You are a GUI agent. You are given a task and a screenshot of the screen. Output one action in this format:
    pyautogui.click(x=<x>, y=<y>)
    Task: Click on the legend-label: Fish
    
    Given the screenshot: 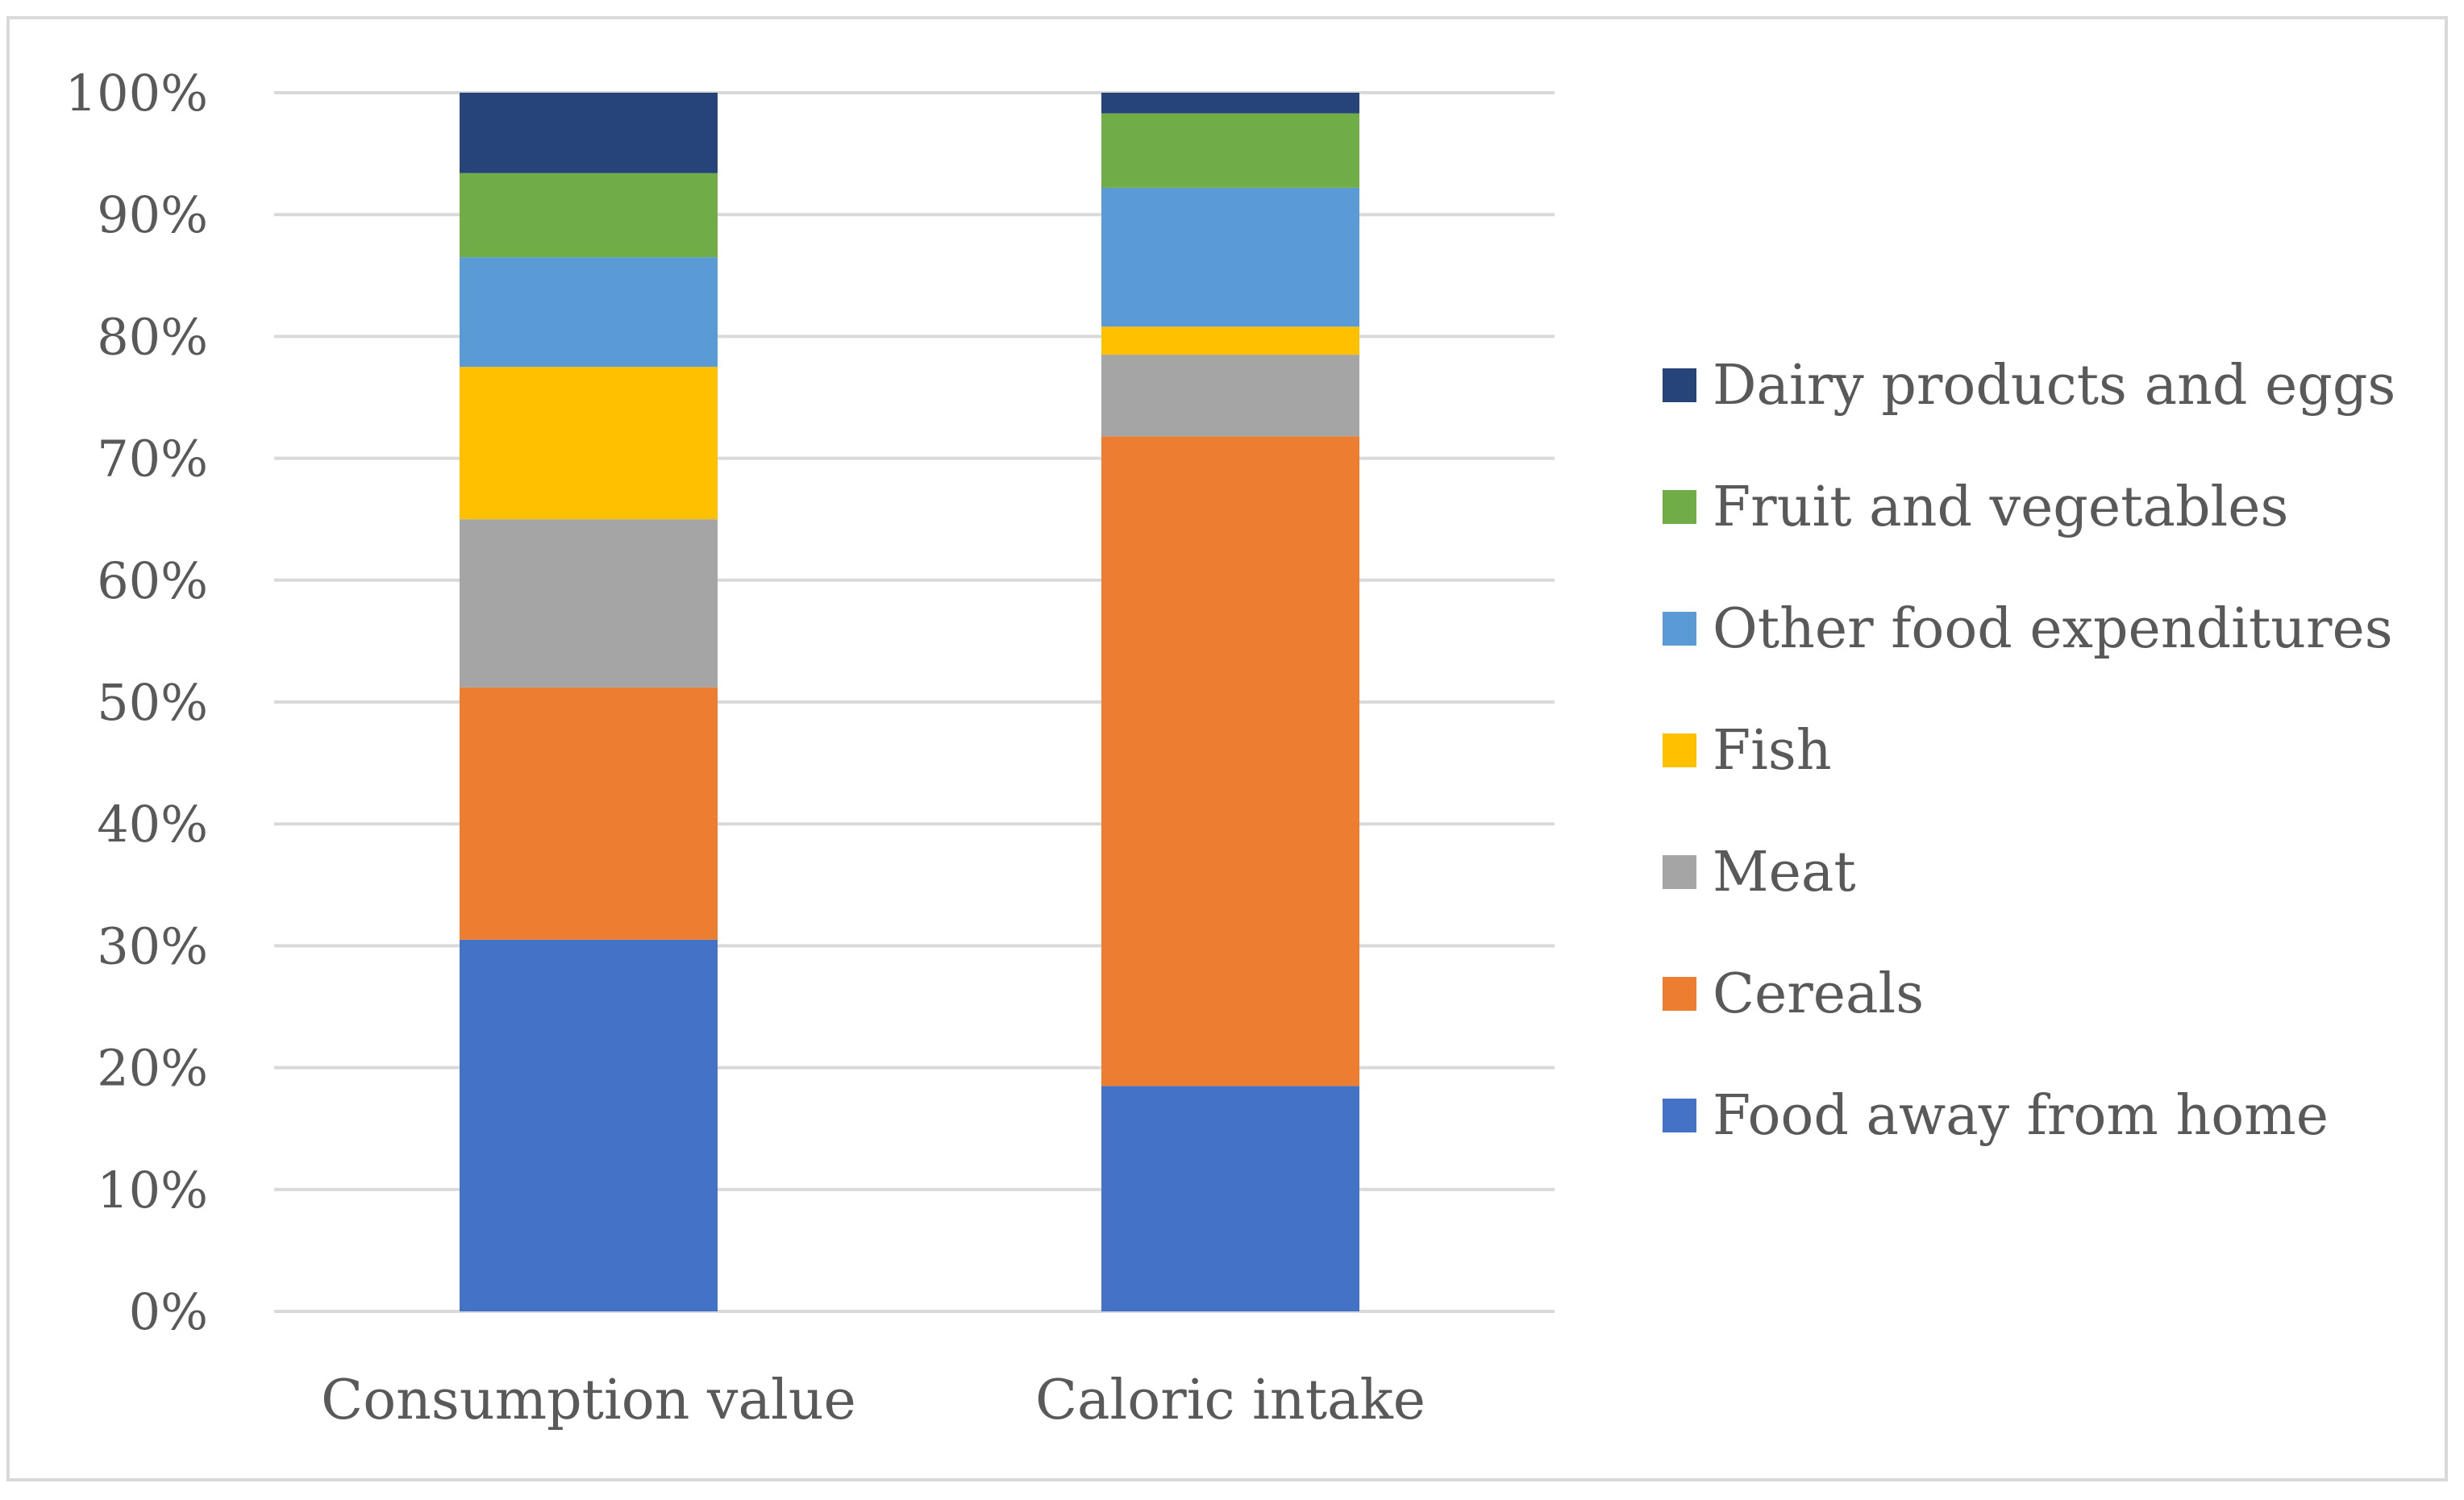 What is the action you would take?
    pyautogui.click(x=1772, y=751)
    